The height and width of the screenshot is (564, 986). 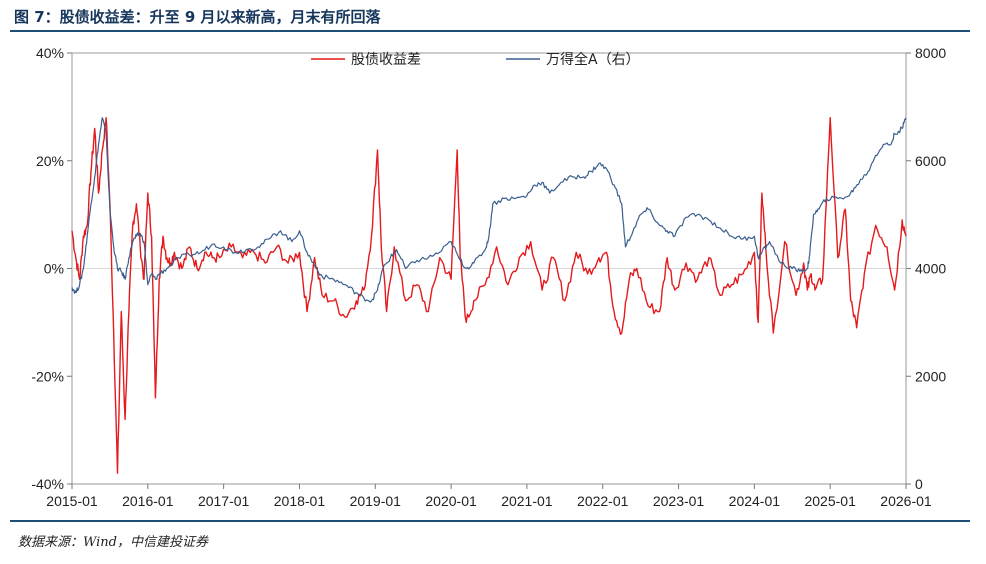 I want to click on x-tick-label: 2015-01, so click(x=72, y=501).